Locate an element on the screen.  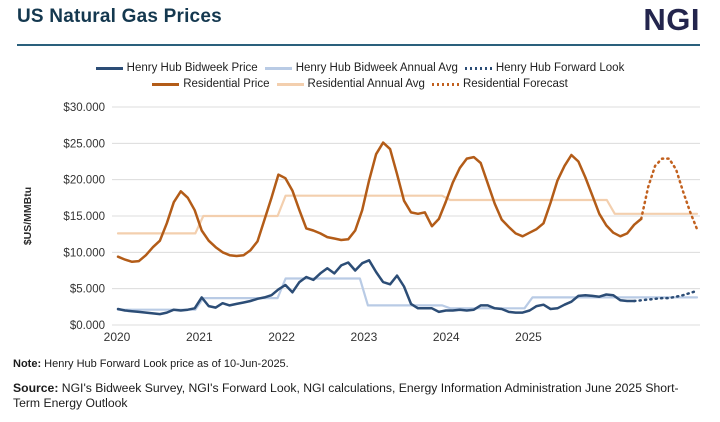
legend-item-henry-hub-bidweek-price: Henry Hub Bidweek Price is located at coordinates (176, 68).